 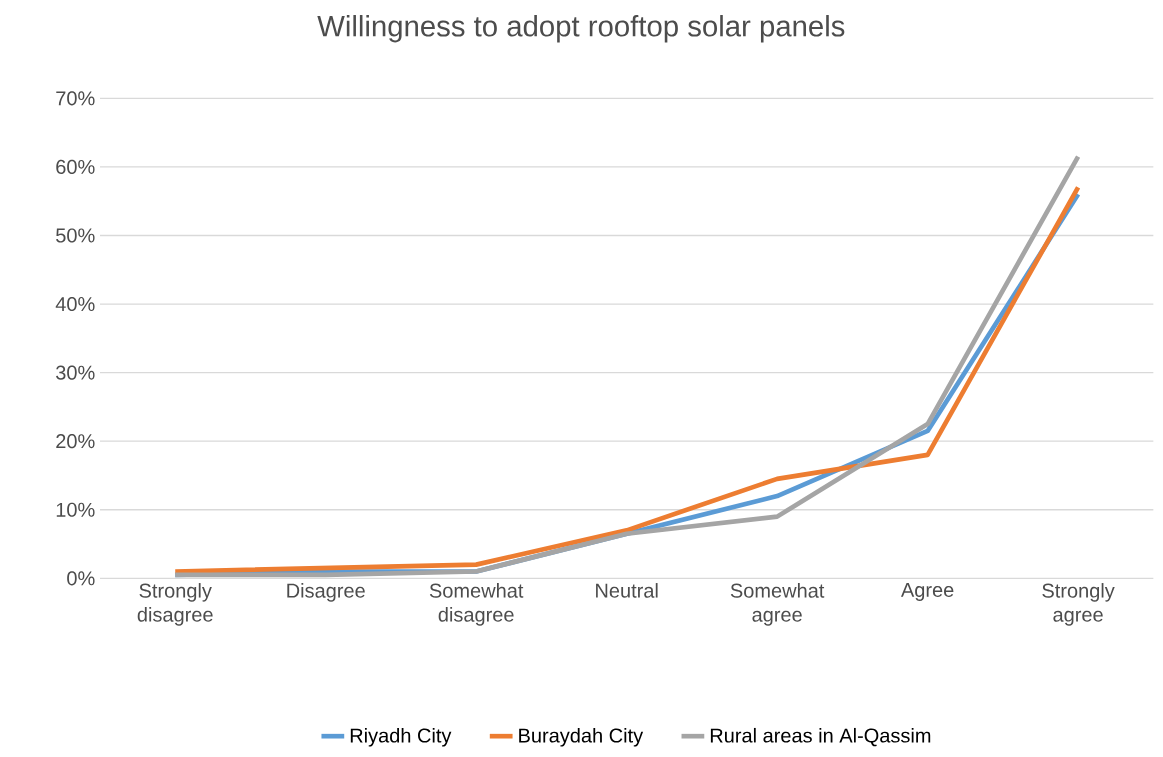 What do you see at coordinates (75, 509) in the screenshot?
I see `y-tick-label: 10%` at bounding box center [75, 509].